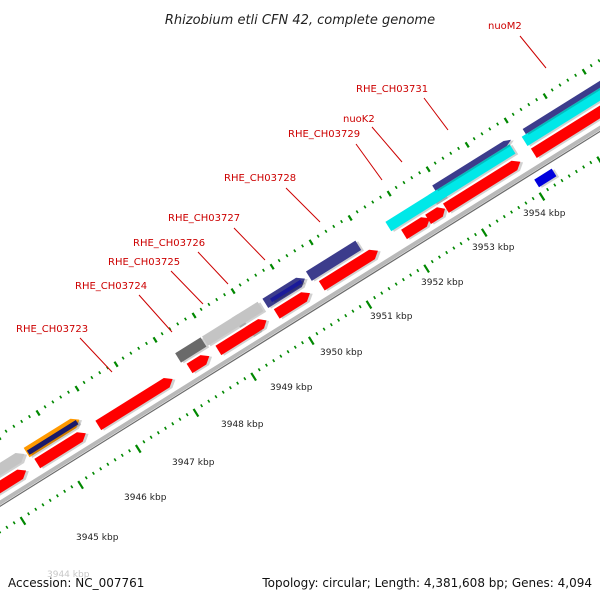  Describe the element at coordinates (52, 329) in the screenshot. I see `gene-label-rhe-ch03723: RHE_CH03723` at that location.